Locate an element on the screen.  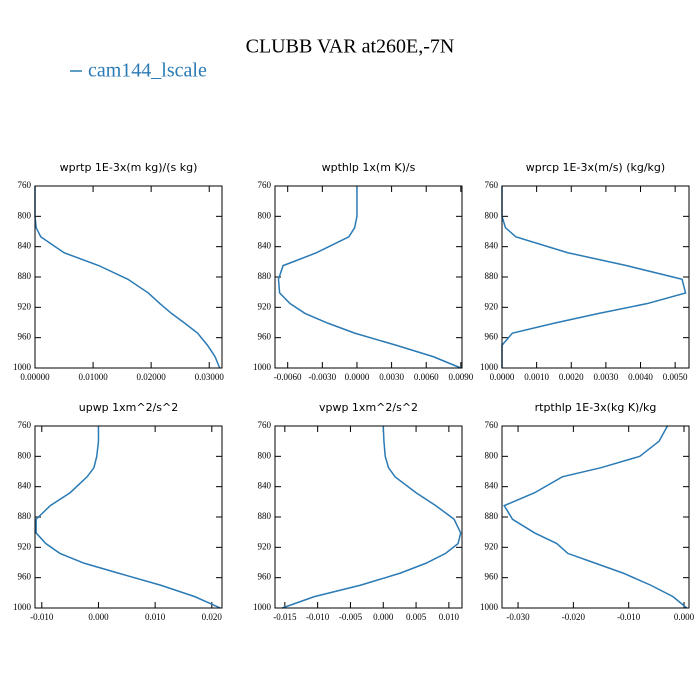
x-tick-label: -0.015 is located at coordinates (285, 617).